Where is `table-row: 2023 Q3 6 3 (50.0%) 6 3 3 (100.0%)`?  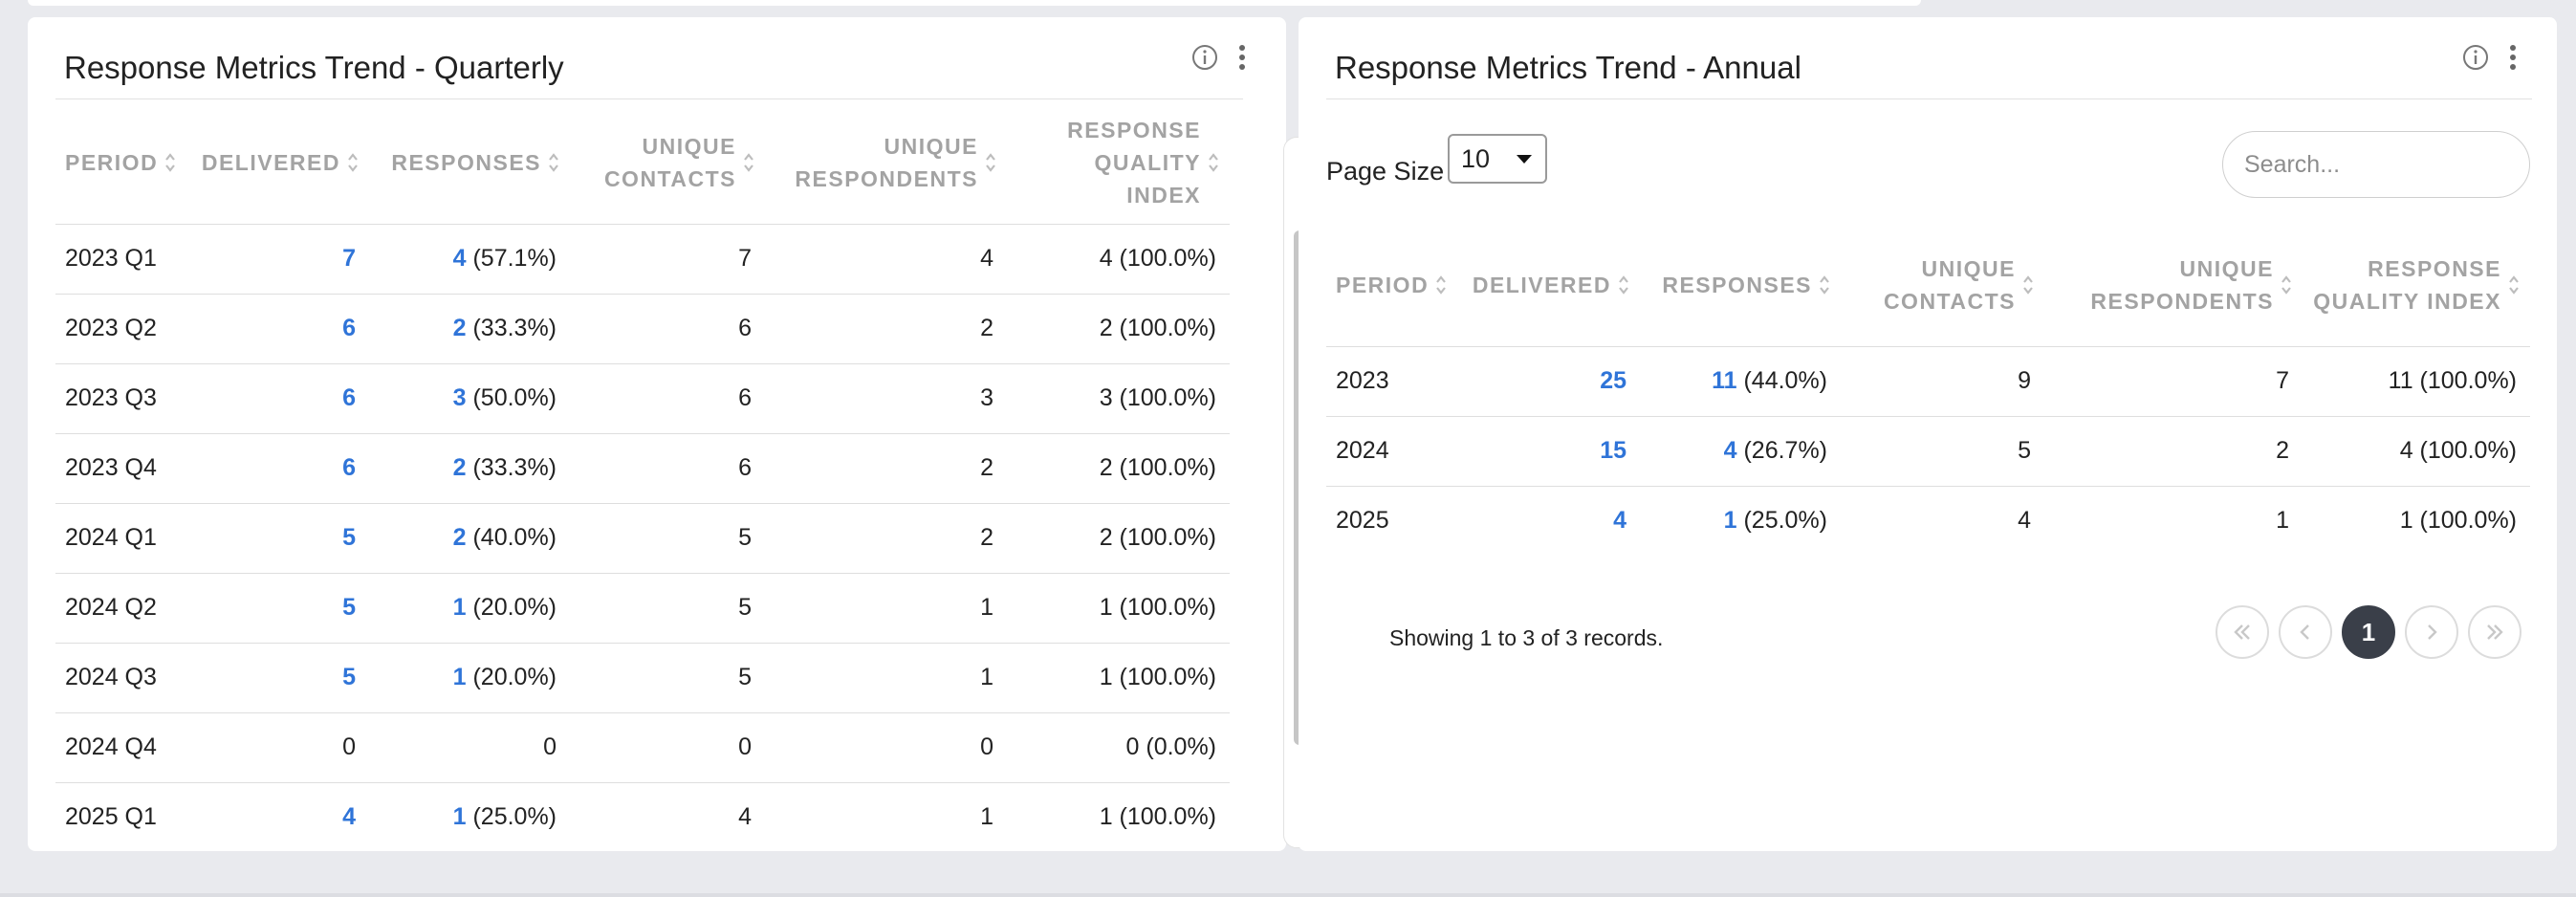
table-row: 2023 Q3 6 3 (50.0%) 6 3 3 (100.0%) is located at coordinates (642, 397).